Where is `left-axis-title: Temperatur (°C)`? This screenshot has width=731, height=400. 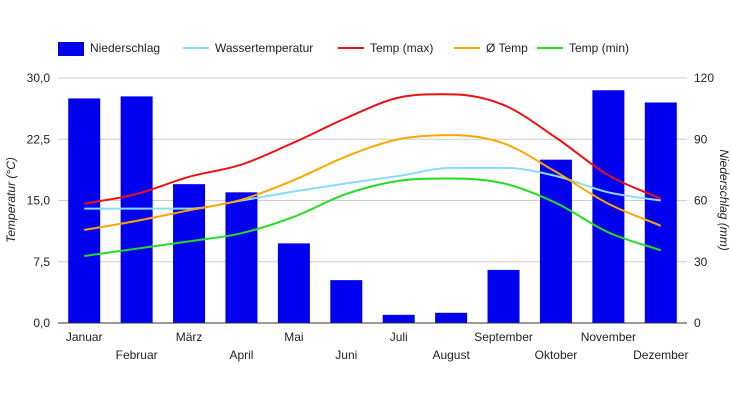 left-axis-title: Temperatur (°C) is located at coordinates (11, 200).